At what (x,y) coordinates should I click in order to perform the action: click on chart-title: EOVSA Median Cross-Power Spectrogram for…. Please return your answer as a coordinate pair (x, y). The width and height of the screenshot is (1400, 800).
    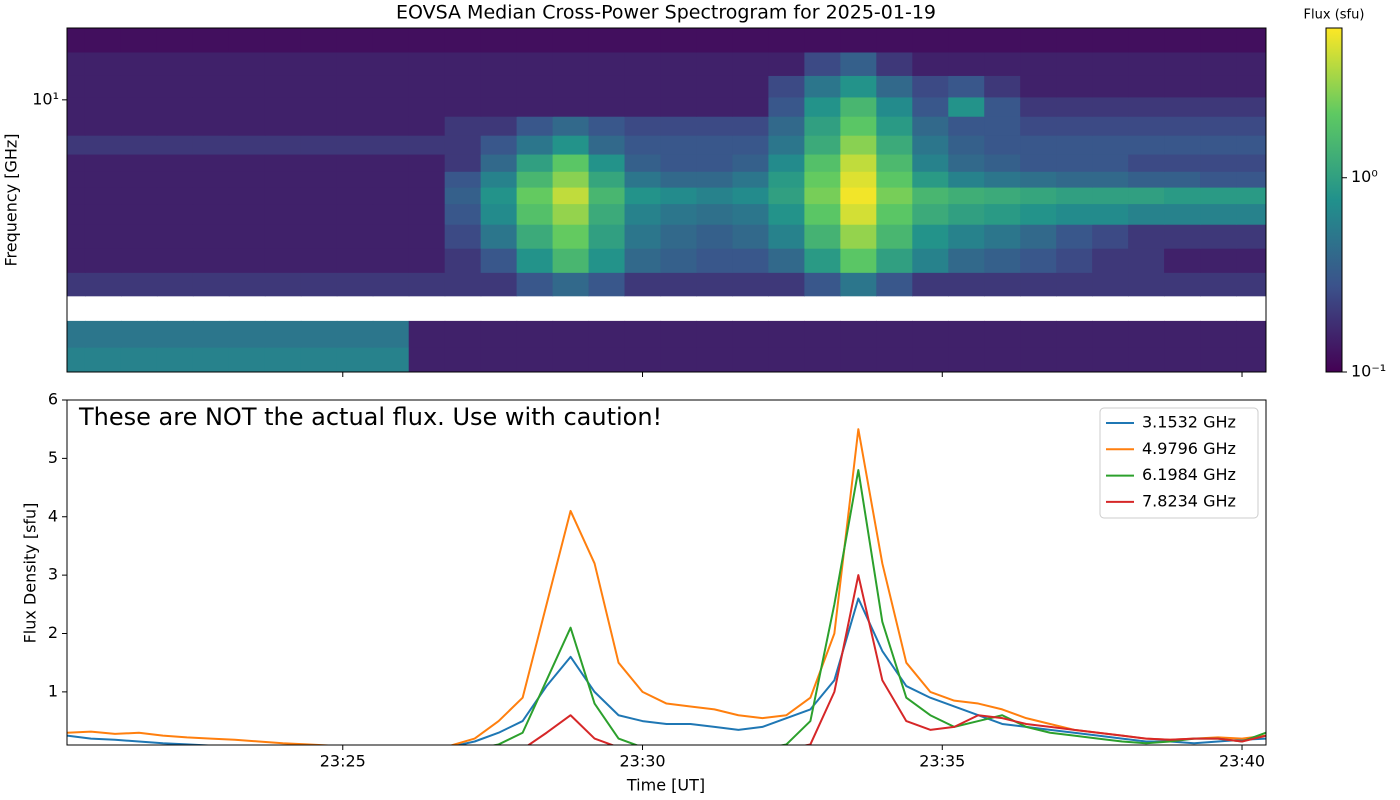
    Looking at the image, I should click on (666, 13).